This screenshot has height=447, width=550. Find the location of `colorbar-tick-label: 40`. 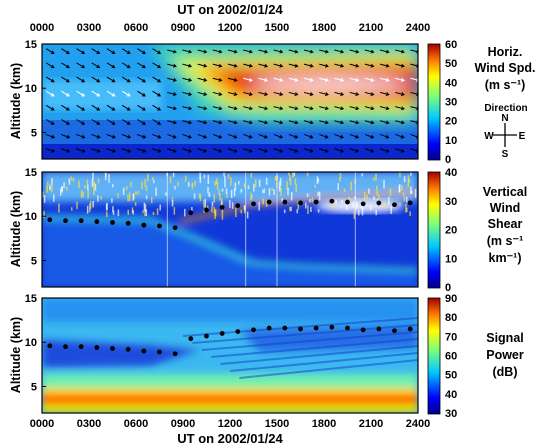

colorbar-tick-label: 40 is located at coordinates (451, 395).